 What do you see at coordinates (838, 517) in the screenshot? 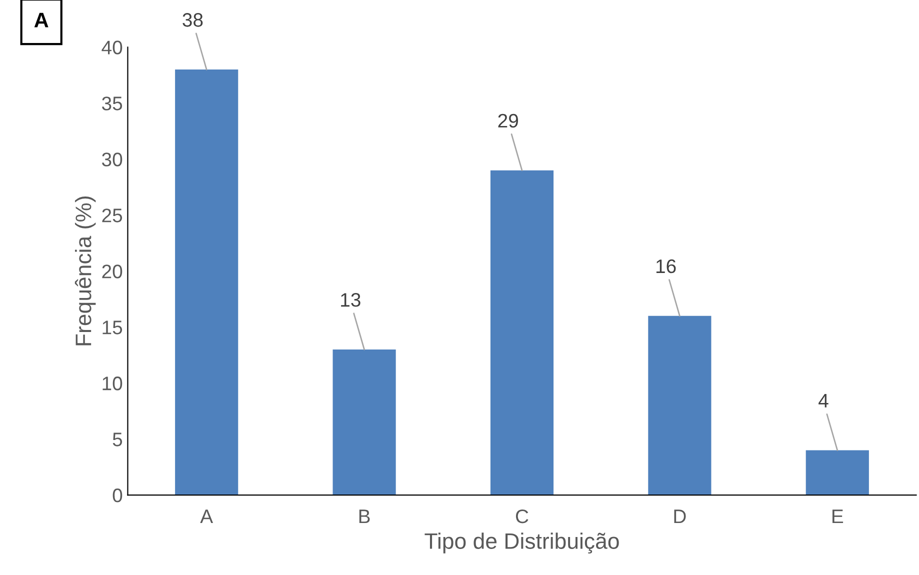
I see `x-tick-label: E` at bounding box center [838, 517].